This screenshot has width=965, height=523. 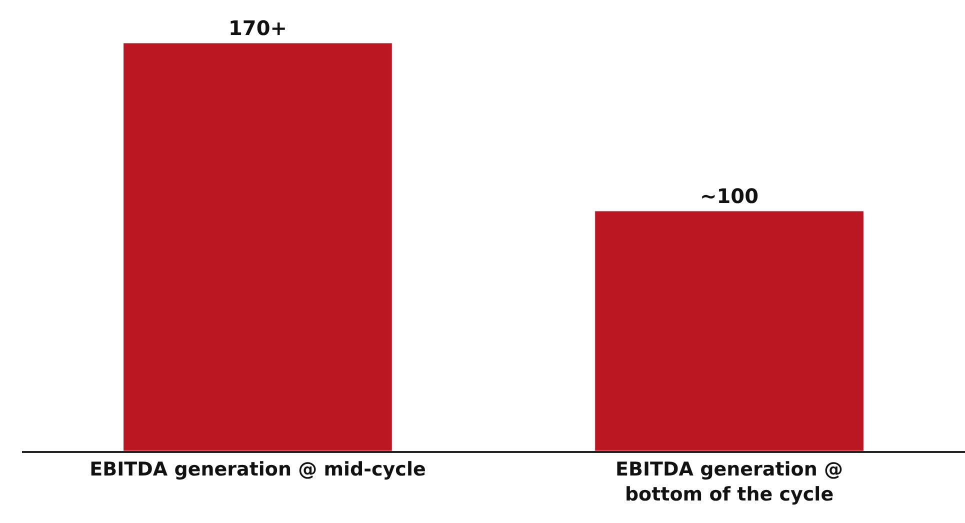 I want to click on data-label: ~100, so click(x=729, y=196).